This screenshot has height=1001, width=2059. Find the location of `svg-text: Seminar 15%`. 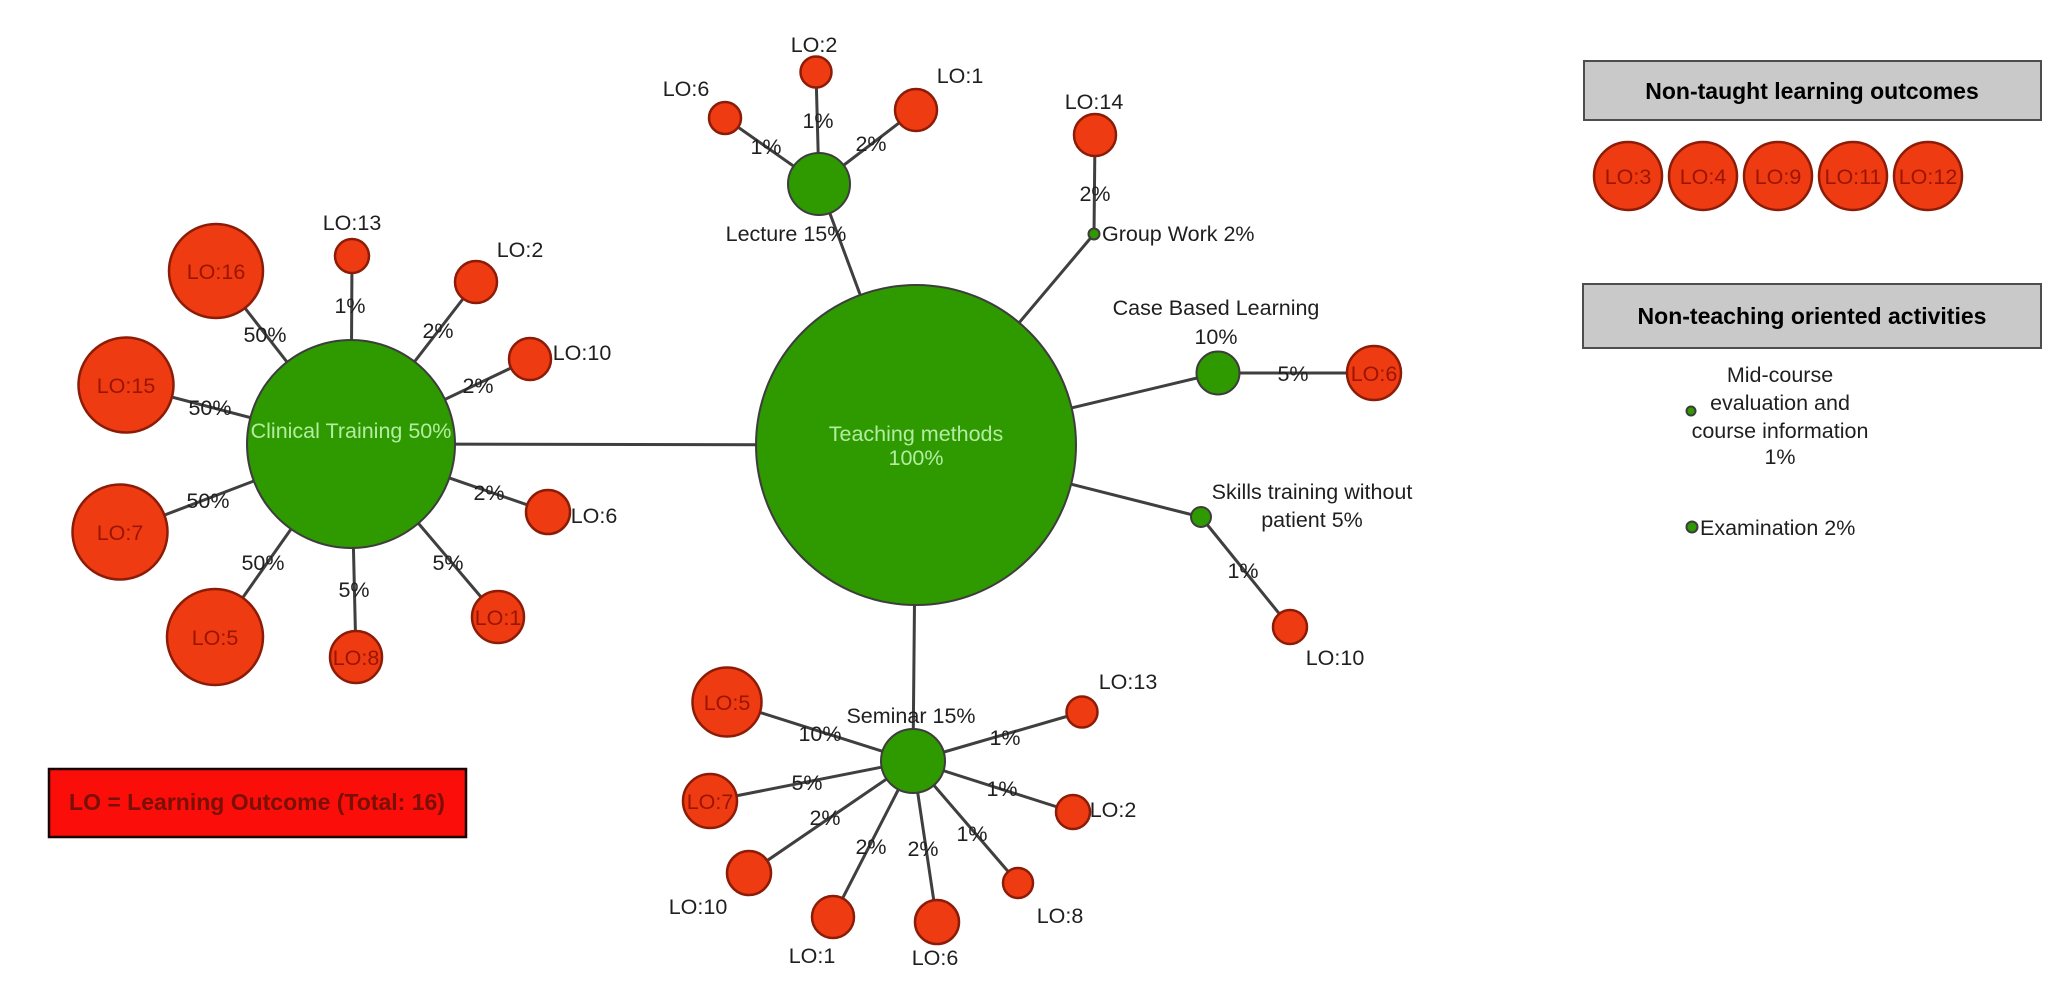

svg-text: Seminar 15% is located at coordinates (910, 716).